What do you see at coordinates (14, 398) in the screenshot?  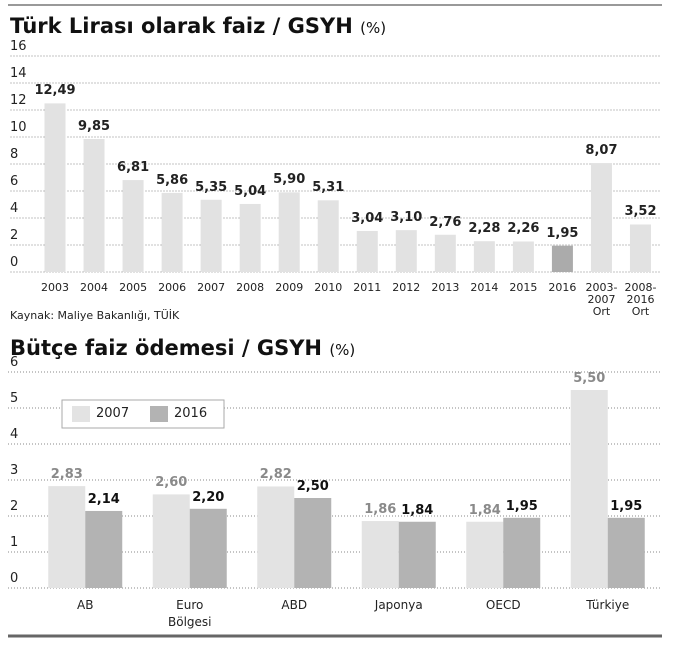 I see `y-tick-label: 5` at bounding box center [14, 398].